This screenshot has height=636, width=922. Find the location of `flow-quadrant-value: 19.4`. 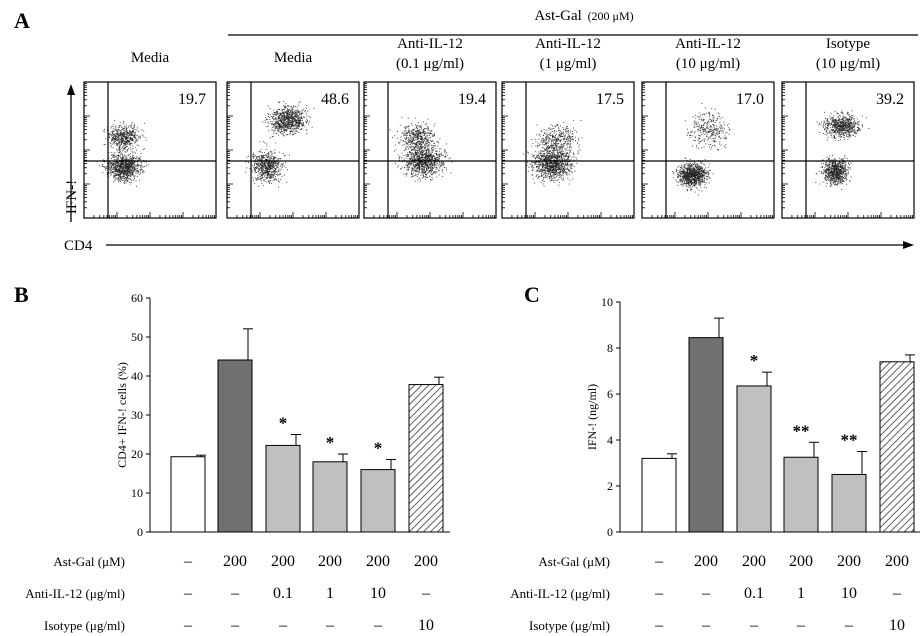

flow-quadrant-value: 19.4 is located at coordinates (472, 99).